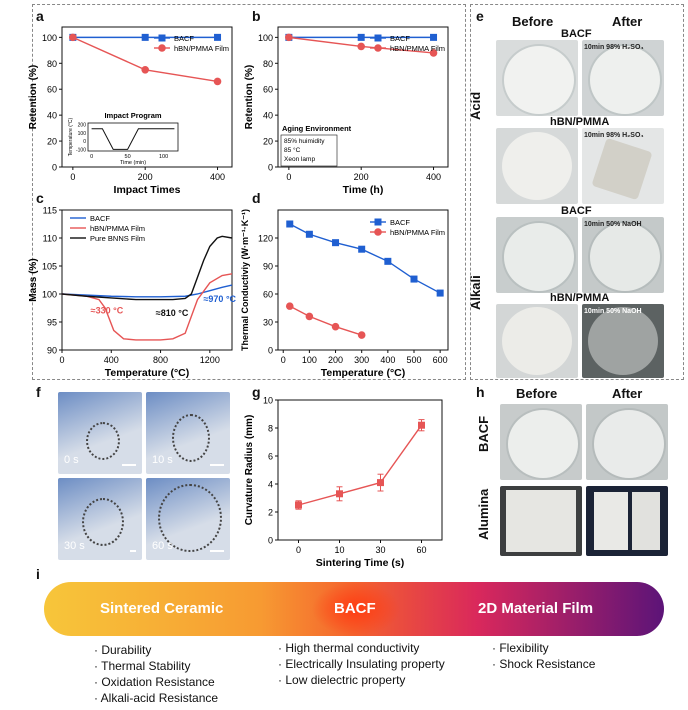 This screenshot has height=710, width=688. Describe the element at coordinates (537, 393) in the screenshot. I see `h-col-before: Before` at that location.